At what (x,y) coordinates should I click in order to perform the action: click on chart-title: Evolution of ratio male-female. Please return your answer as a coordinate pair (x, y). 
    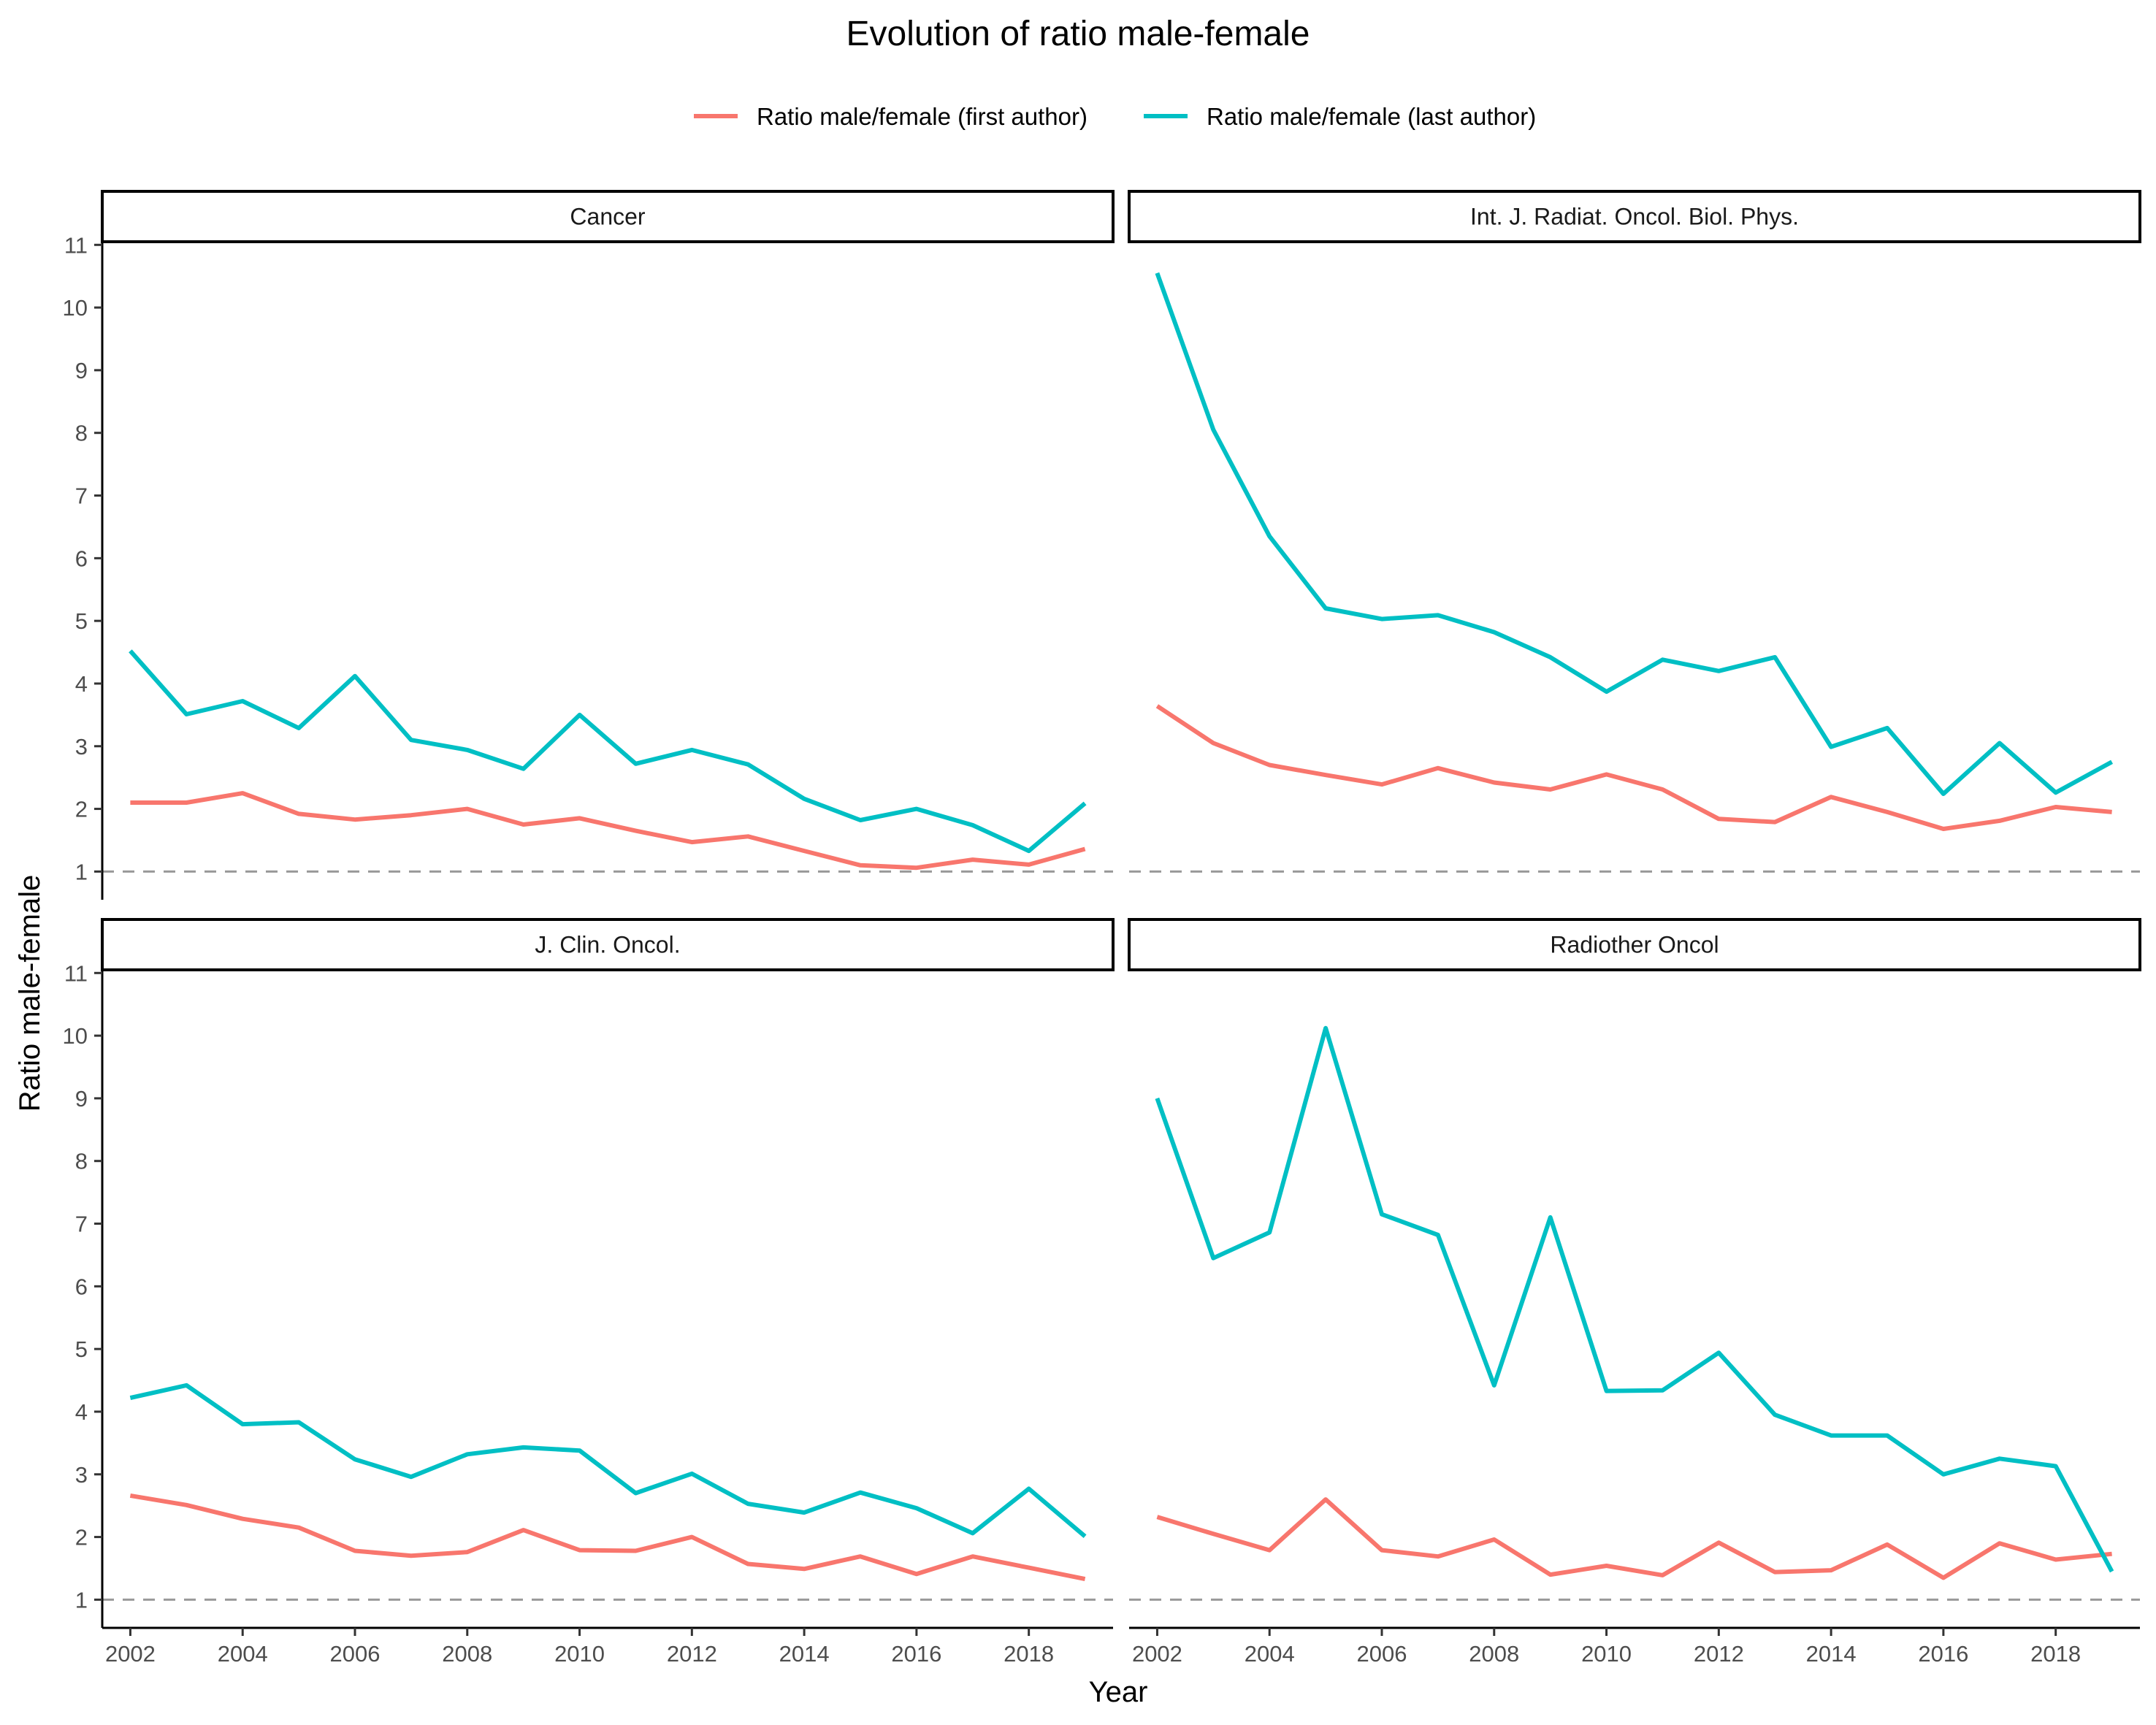
    Looking at the image, I should click on (1078, 34).